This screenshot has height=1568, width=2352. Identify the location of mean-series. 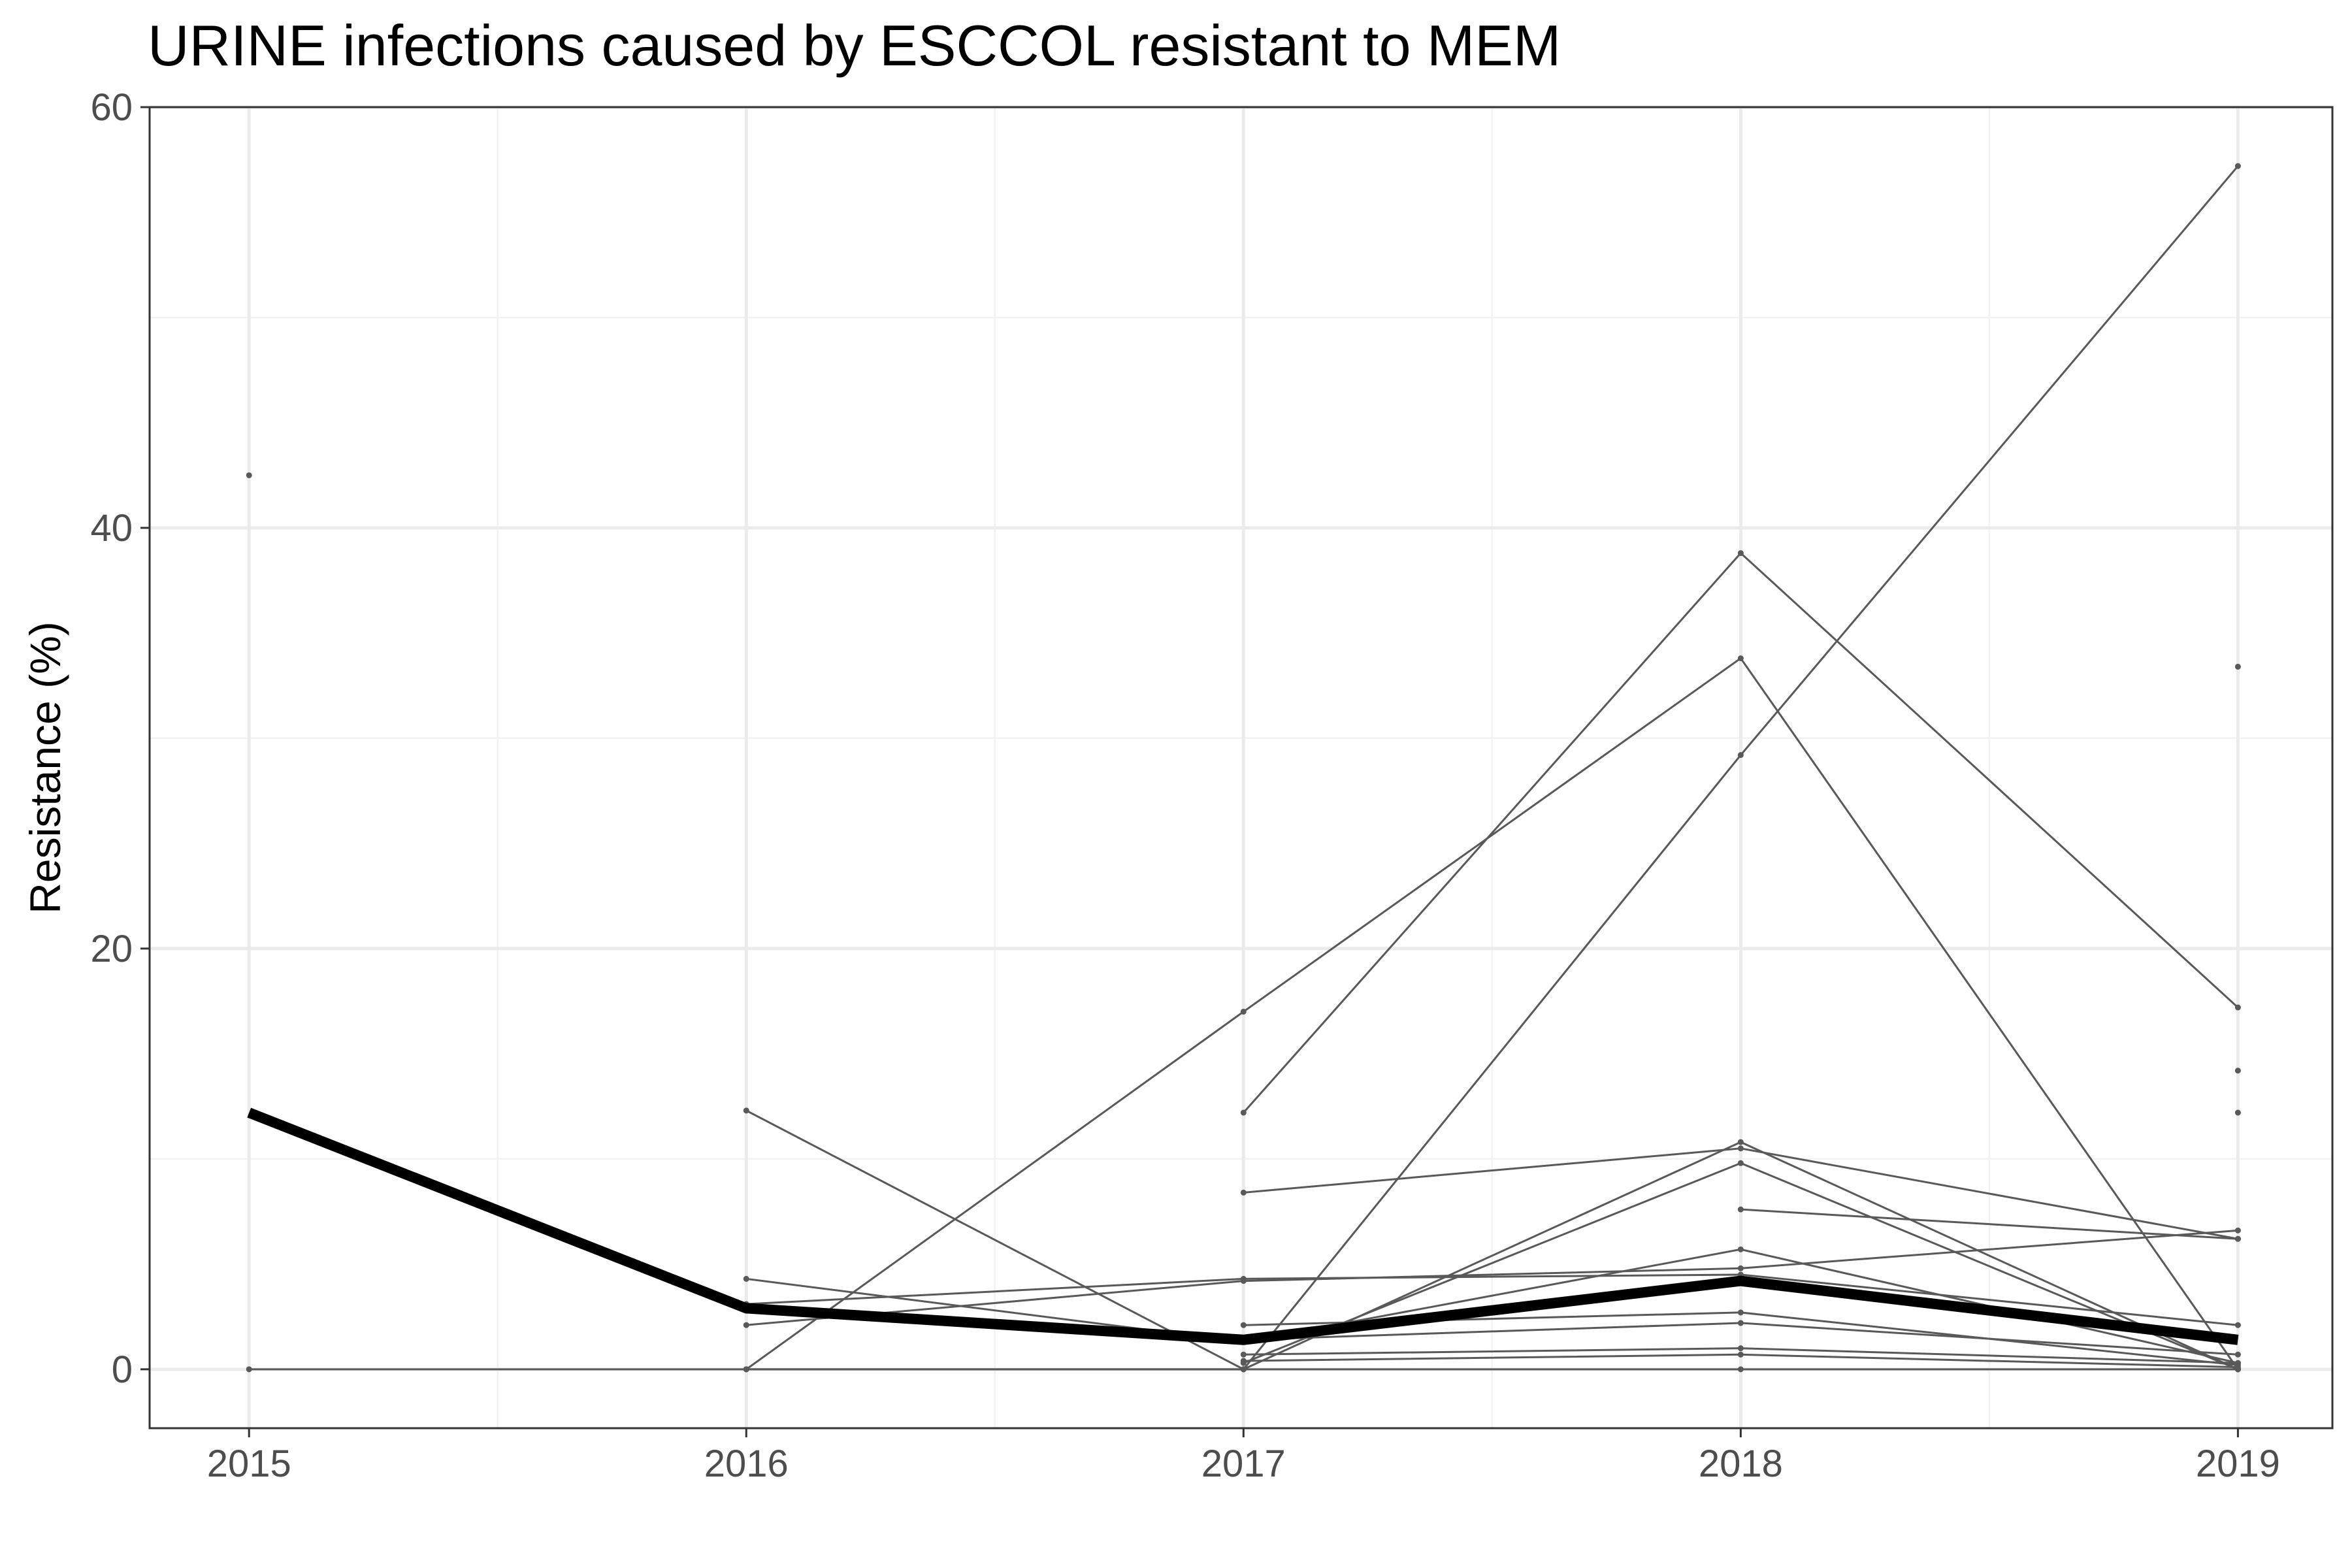
(1243, 1226).